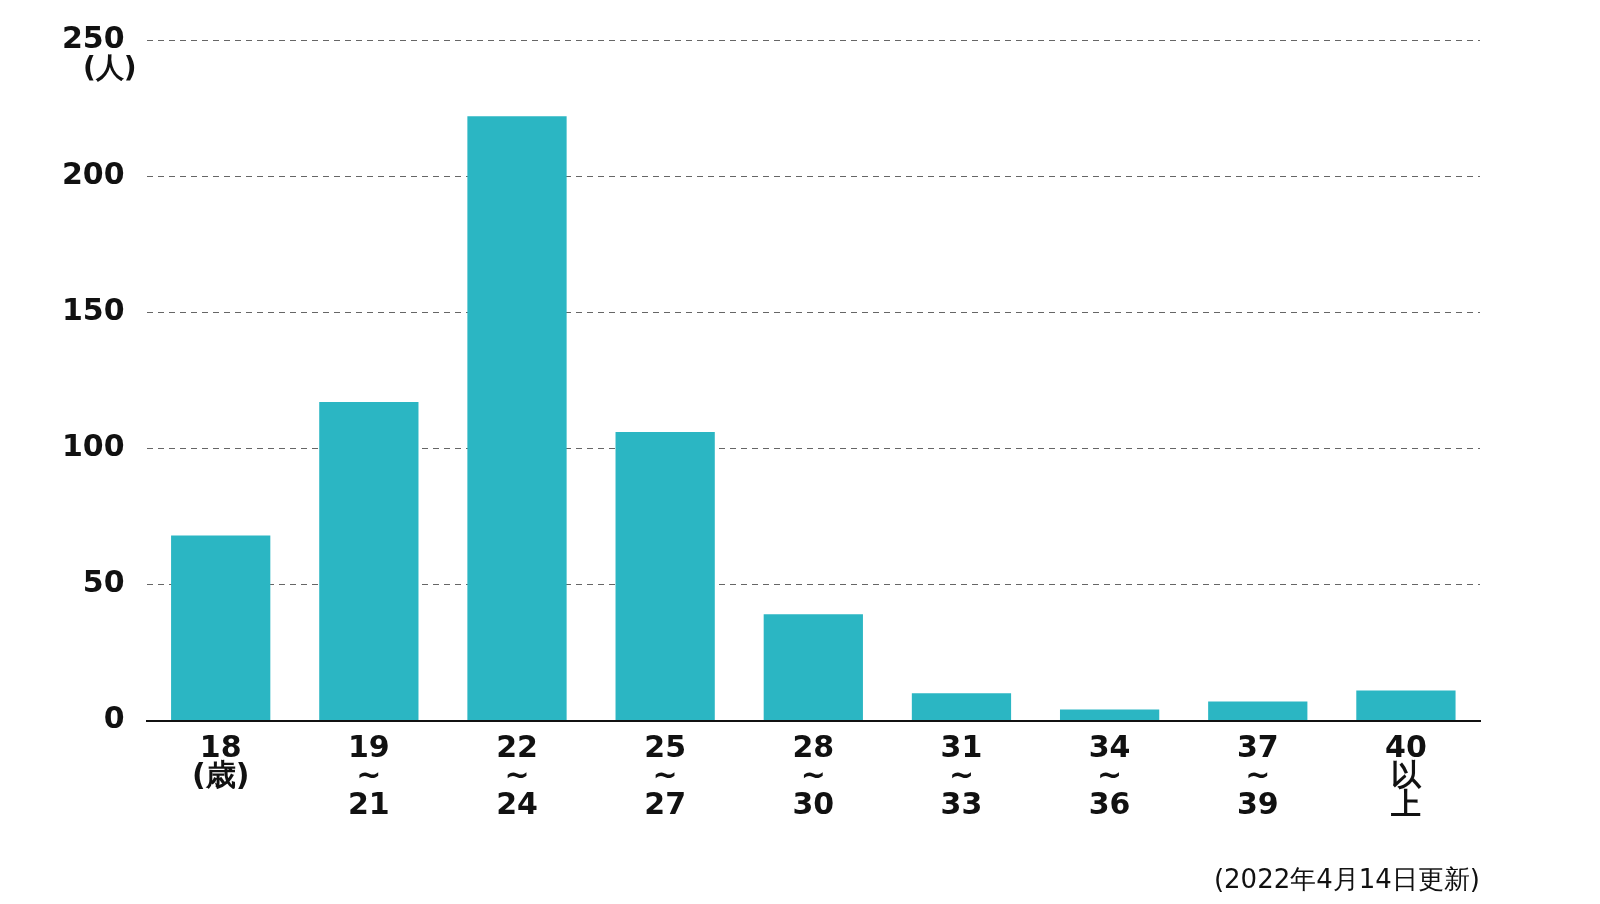  Describe the element at coordinates (114, 718) in the screenshot. I see `y-tick-label: 0` at that location.